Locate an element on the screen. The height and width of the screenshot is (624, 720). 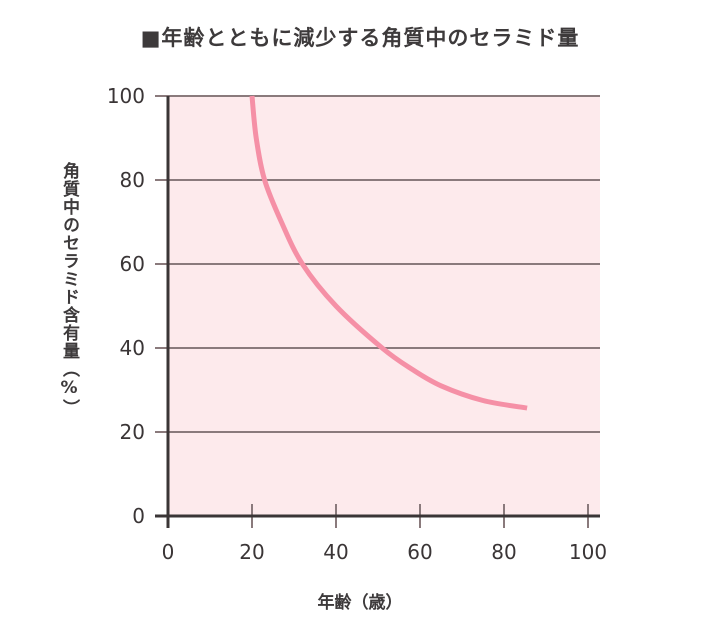
x-tick-label: 40 is located at coordinates (335, 552).